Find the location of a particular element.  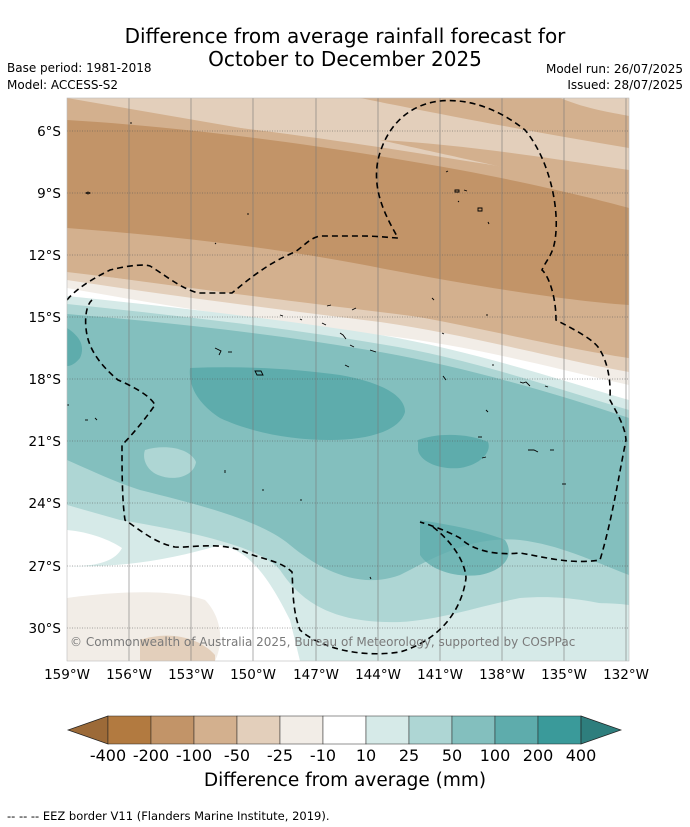

lat-label: 18°S is located at coordinates (45, 380).